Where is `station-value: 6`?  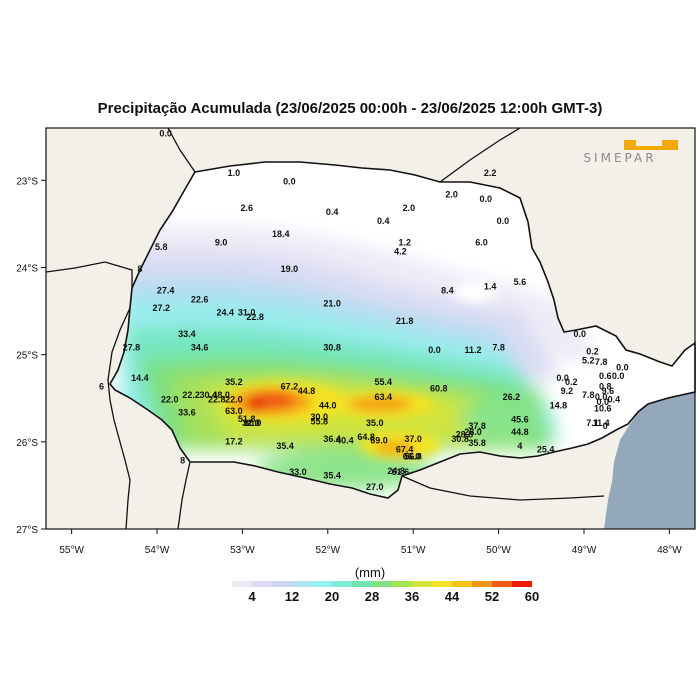 station-value: 6 is located at coordinates (101, 387).